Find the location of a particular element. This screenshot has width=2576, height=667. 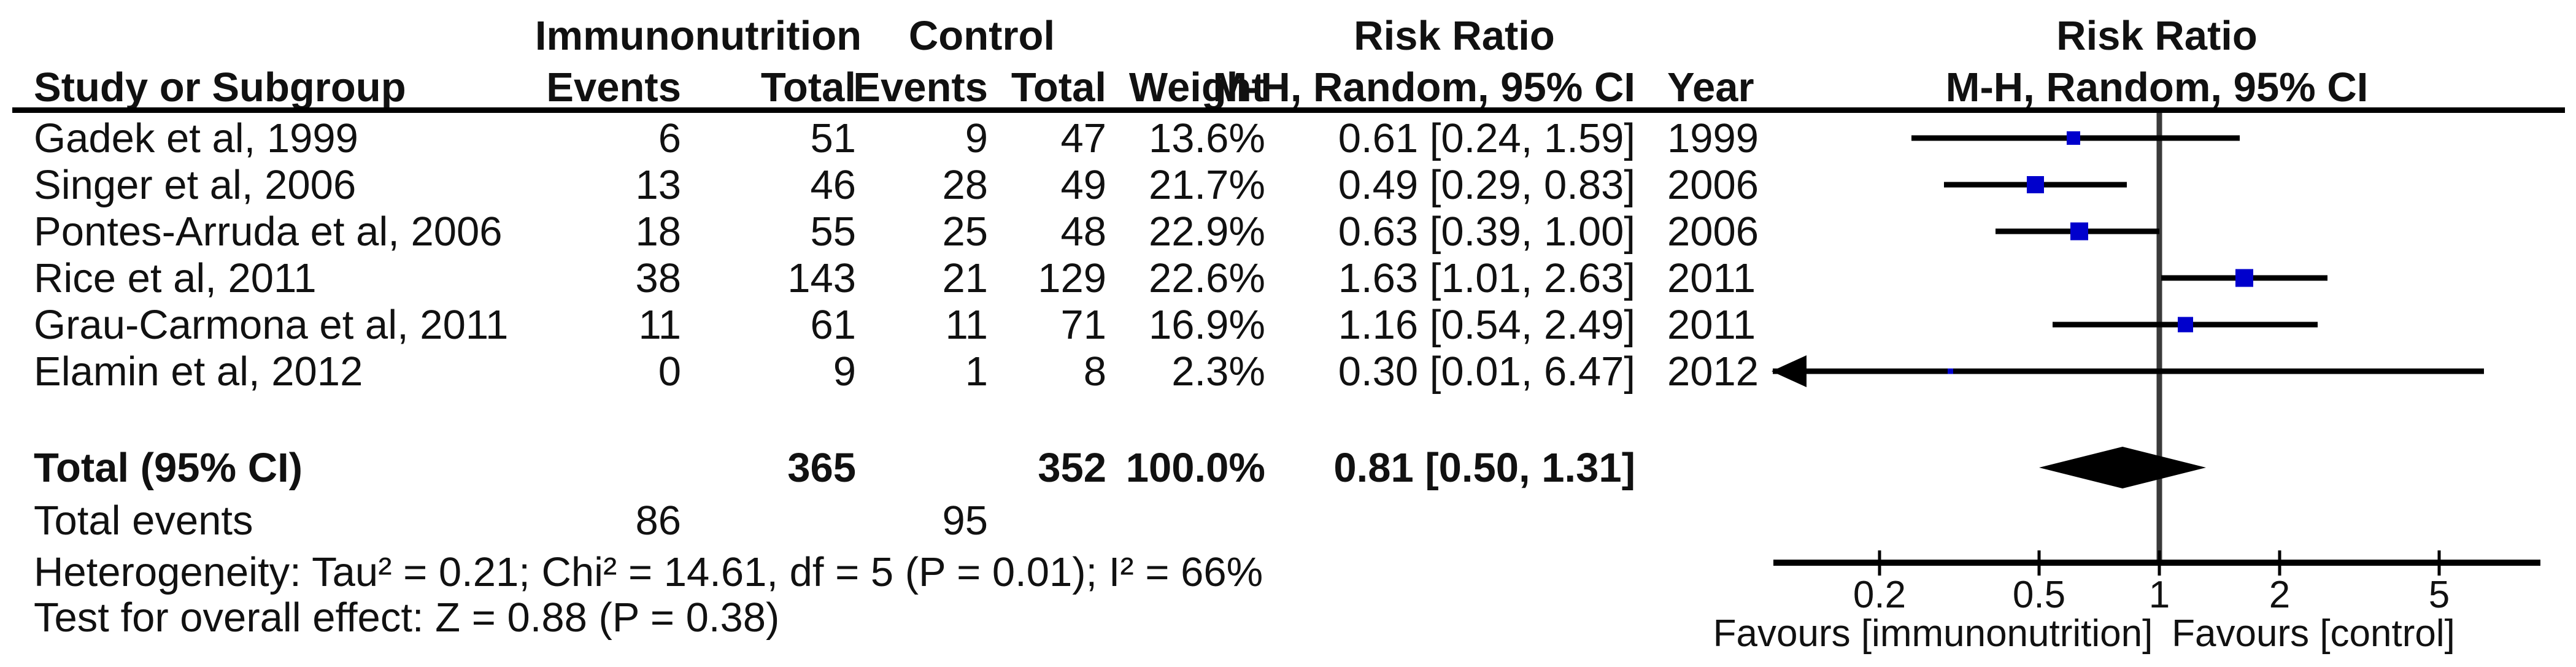

study-weight: 16.9% is located at coordinates (1207, 325).